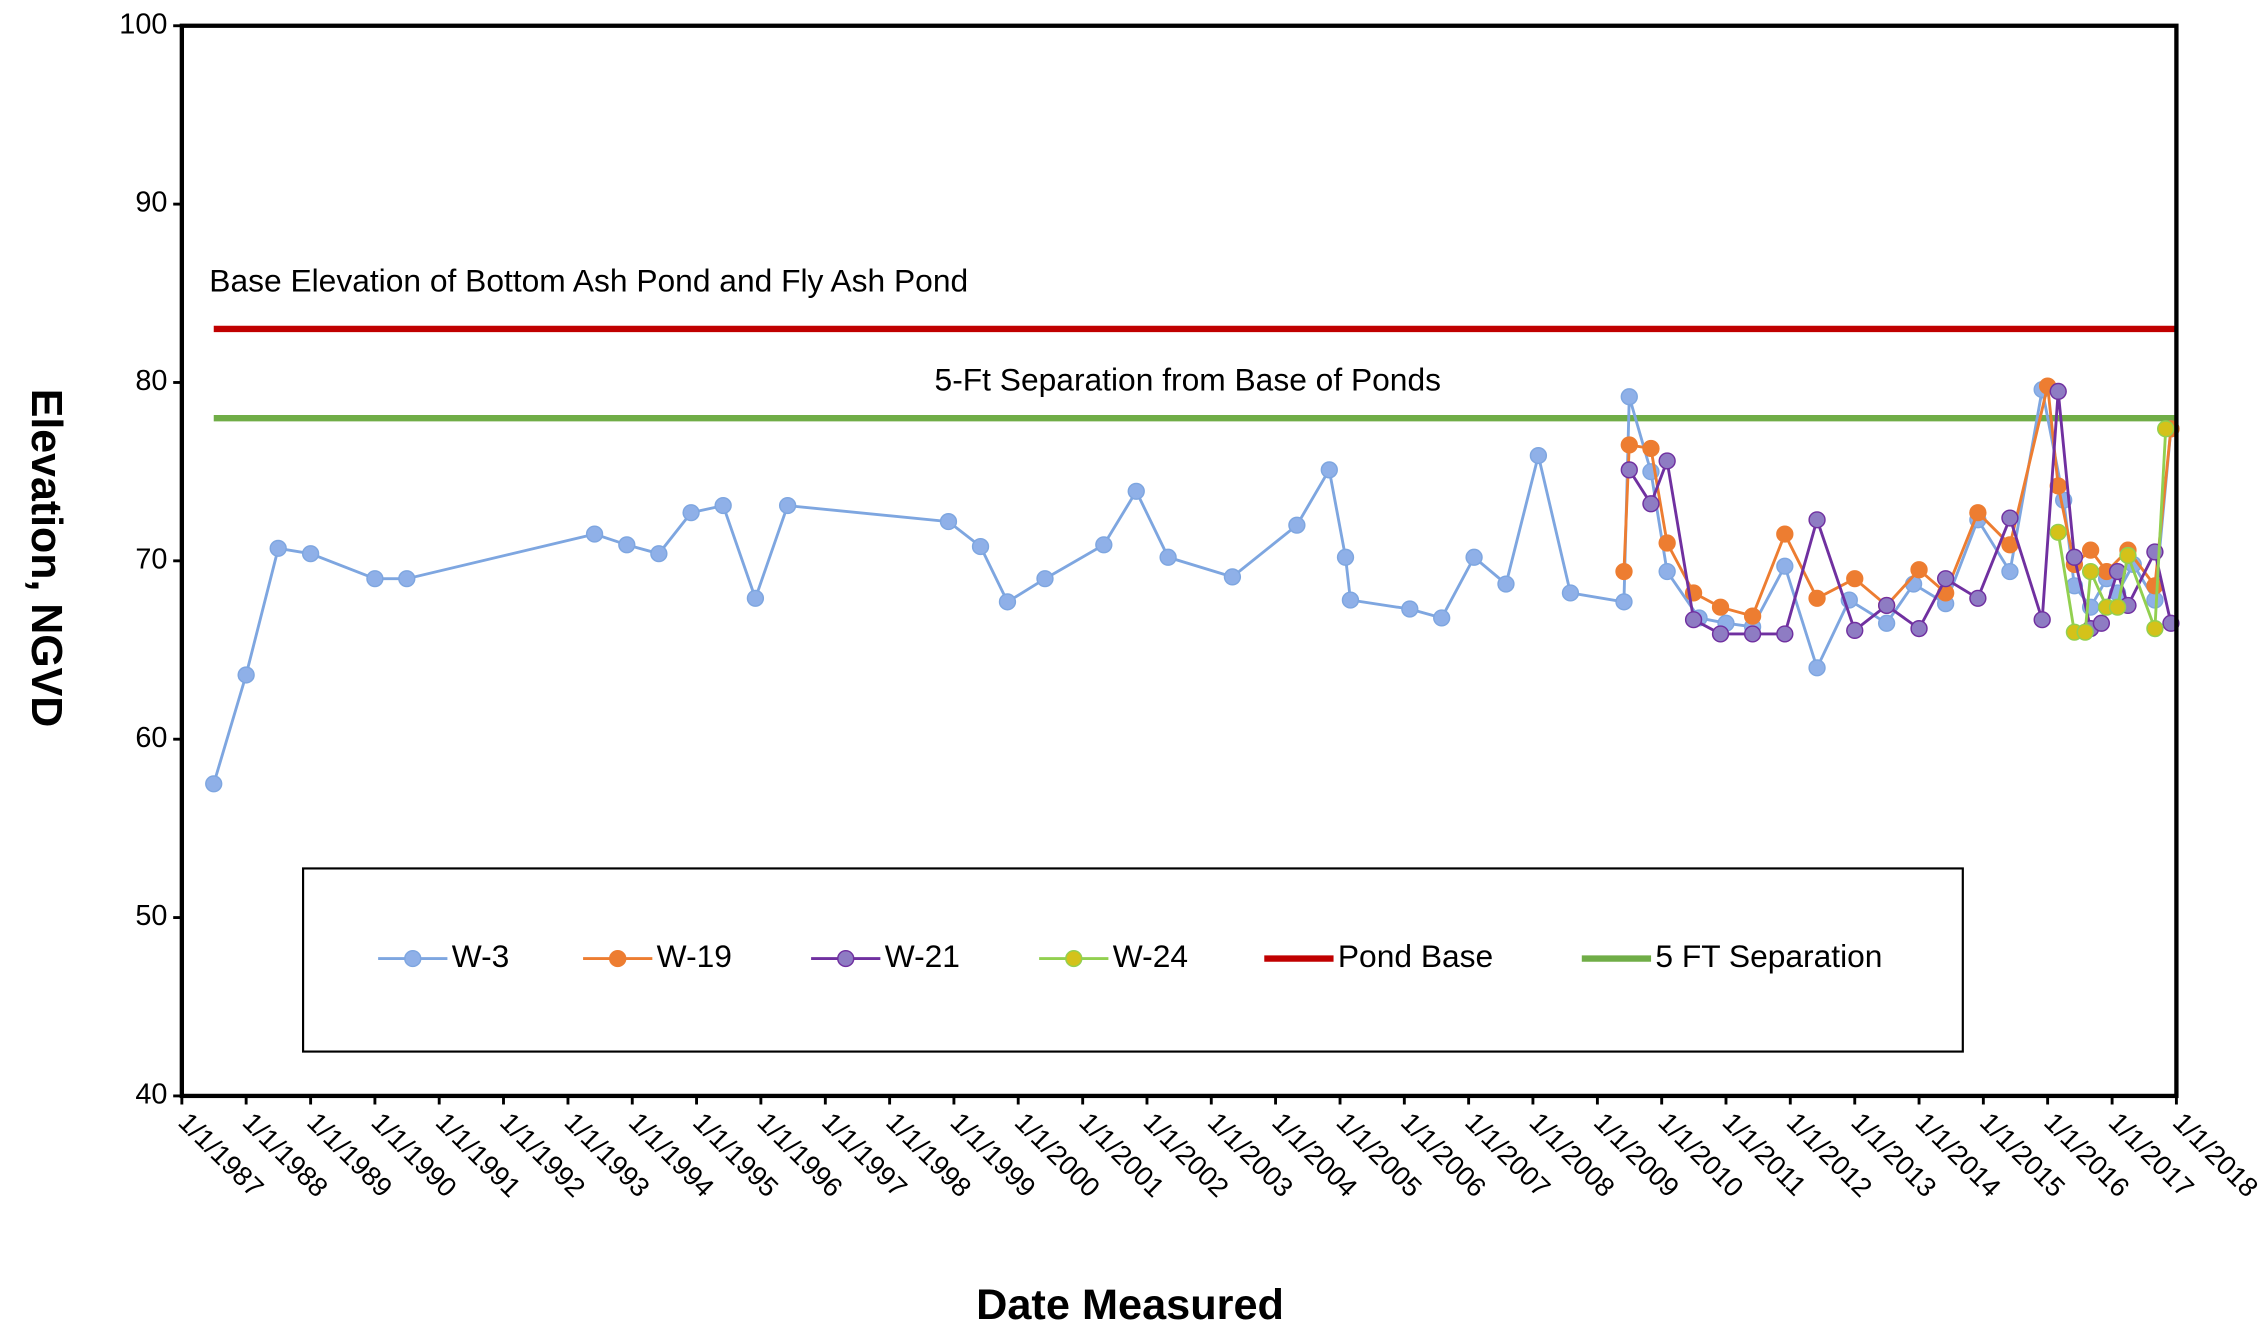  Describe the element at coordinates (151, 1095) in the screenshot. I see `y-tick-label: 40` at that location.